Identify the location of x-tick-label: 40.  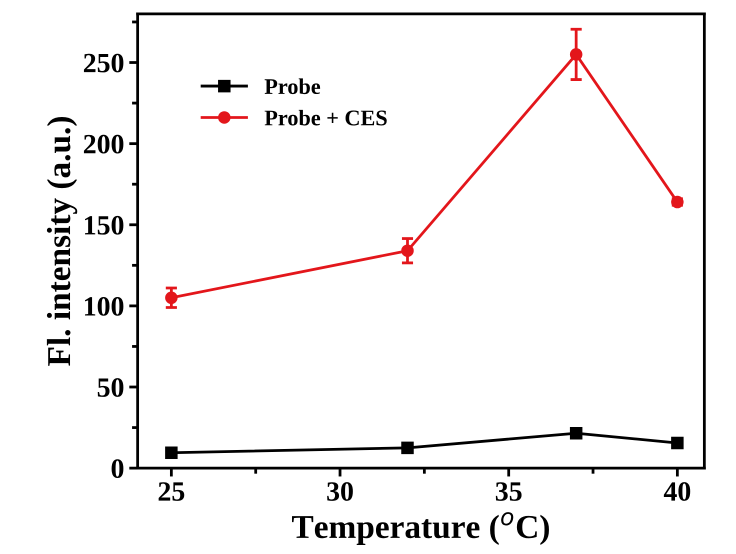
(677, 491).